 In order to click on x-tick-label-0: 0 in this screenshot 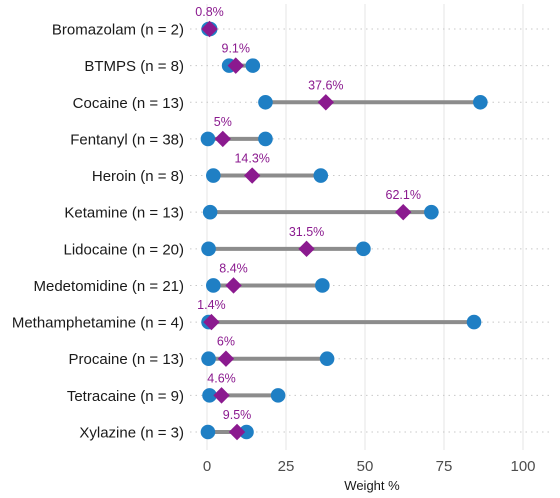, I will do `click(207, 466)`.